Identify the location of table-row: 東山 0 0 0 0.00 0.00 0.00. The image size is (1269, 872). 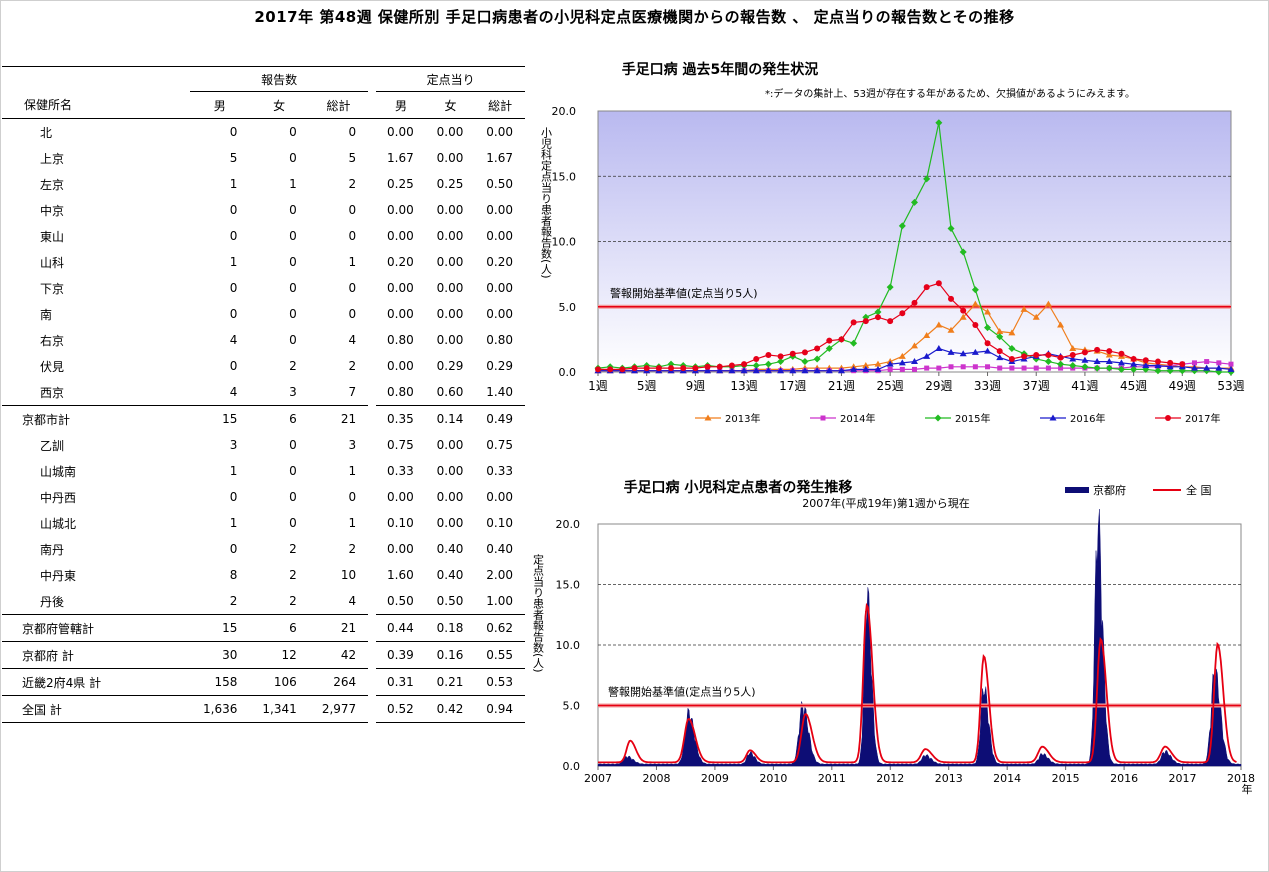
(263, 236).